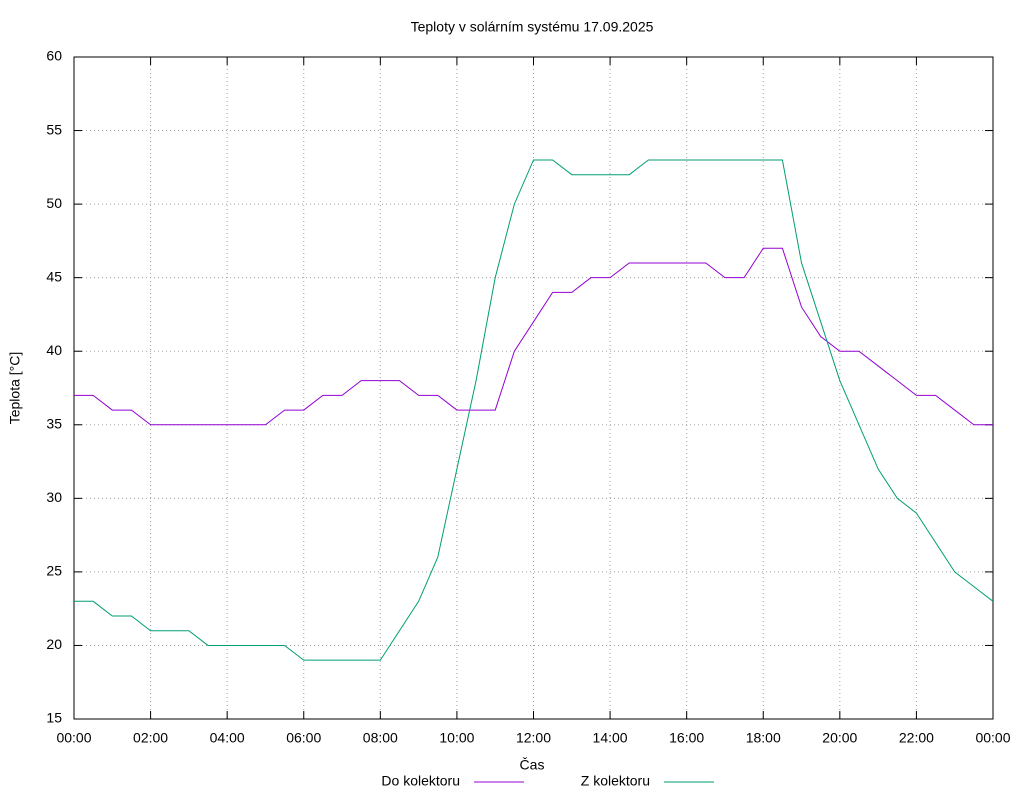  I want to click on chart-title: Teploty v solárním systému 17.09.2025, so click(532, 27).